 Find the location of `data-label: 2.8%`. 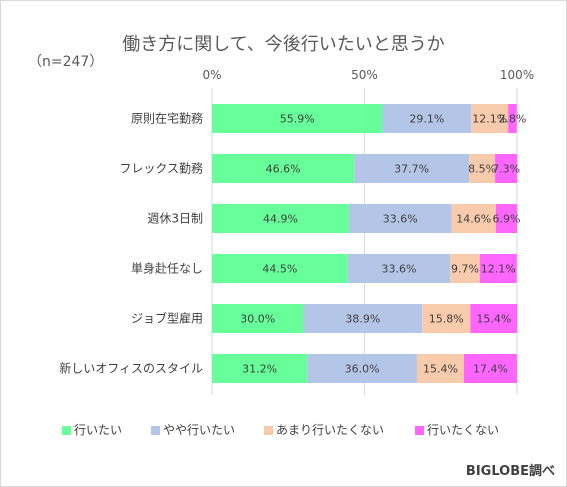

data-label: 2.8% is located at coordinates (512, 119).